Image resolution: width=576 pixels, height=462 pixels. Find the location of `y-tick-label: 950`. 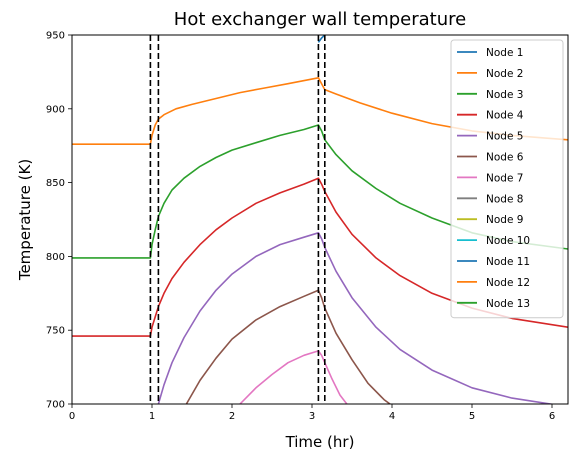

y-tick-label: 950 is located at coordinates (55, 36).